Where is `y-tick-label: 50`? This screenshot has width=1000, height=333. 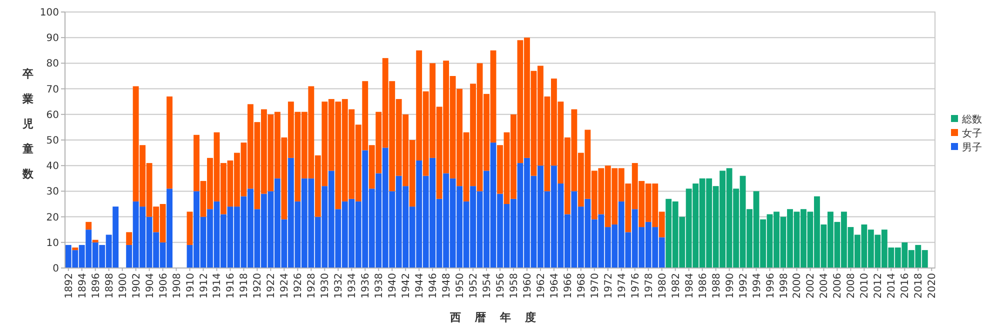
y-tick-label: 50 is located at coordinates (52, 141).